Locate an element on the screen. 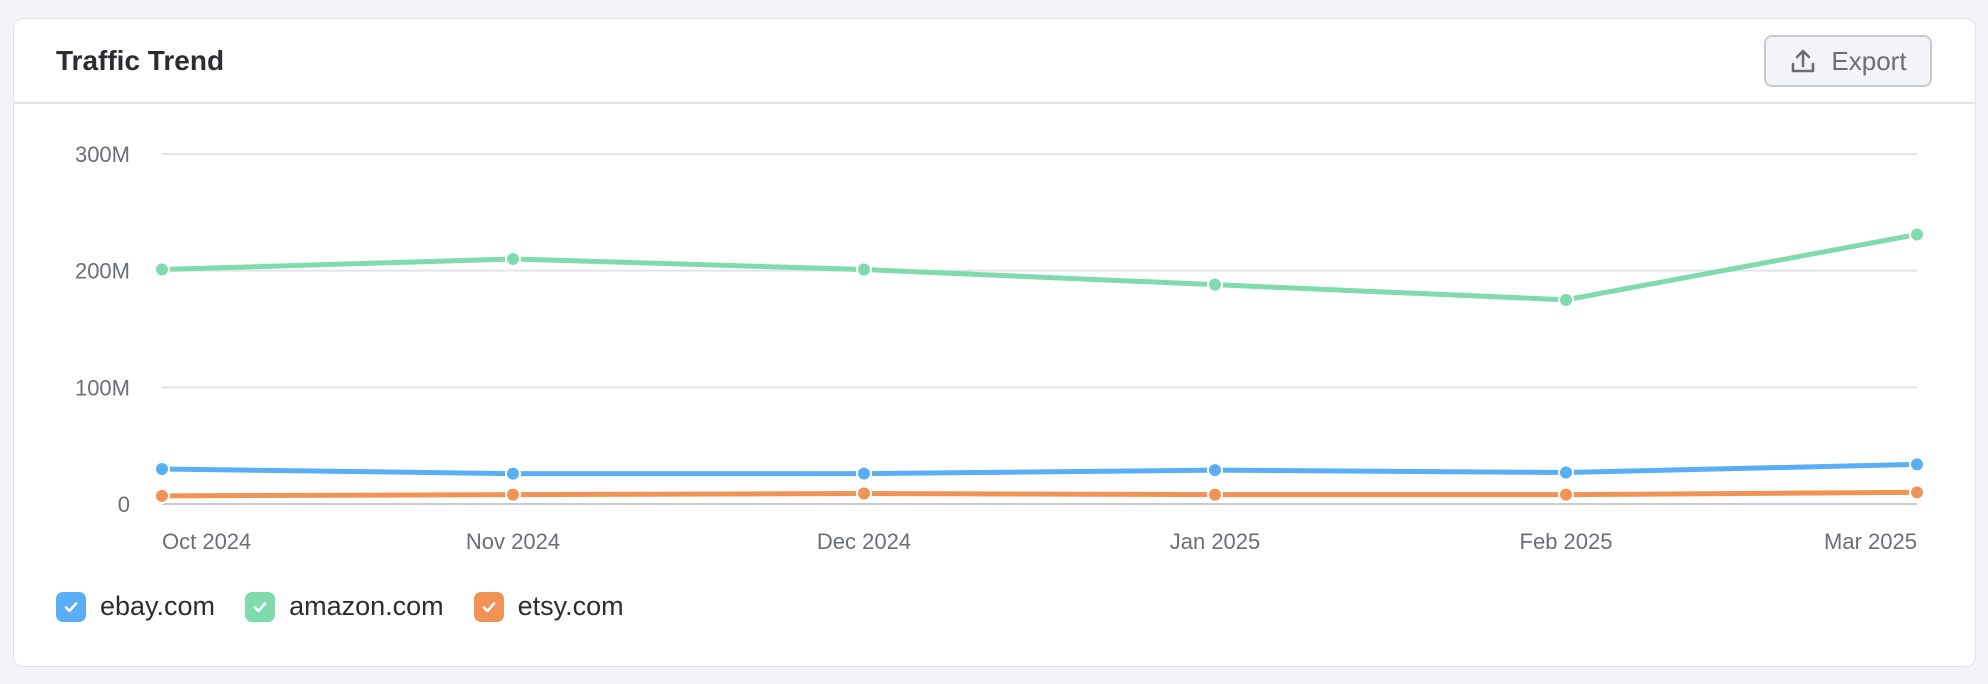 This screenshot has height=684, width=1988. series-line-etsy.com is located at coordinates (1039, 494).